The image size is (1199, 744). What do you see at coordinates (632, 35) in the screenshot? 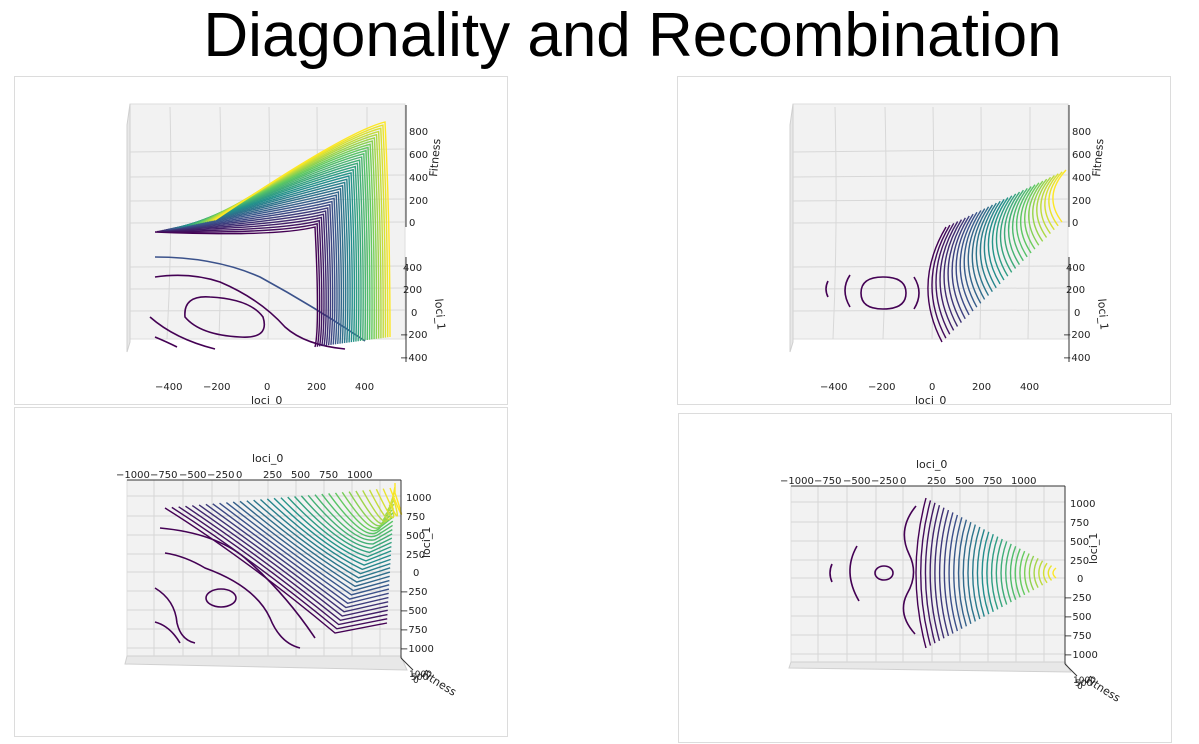
I see `slide-title: Diagonality and Recombination` at bounding box center [632, 35].